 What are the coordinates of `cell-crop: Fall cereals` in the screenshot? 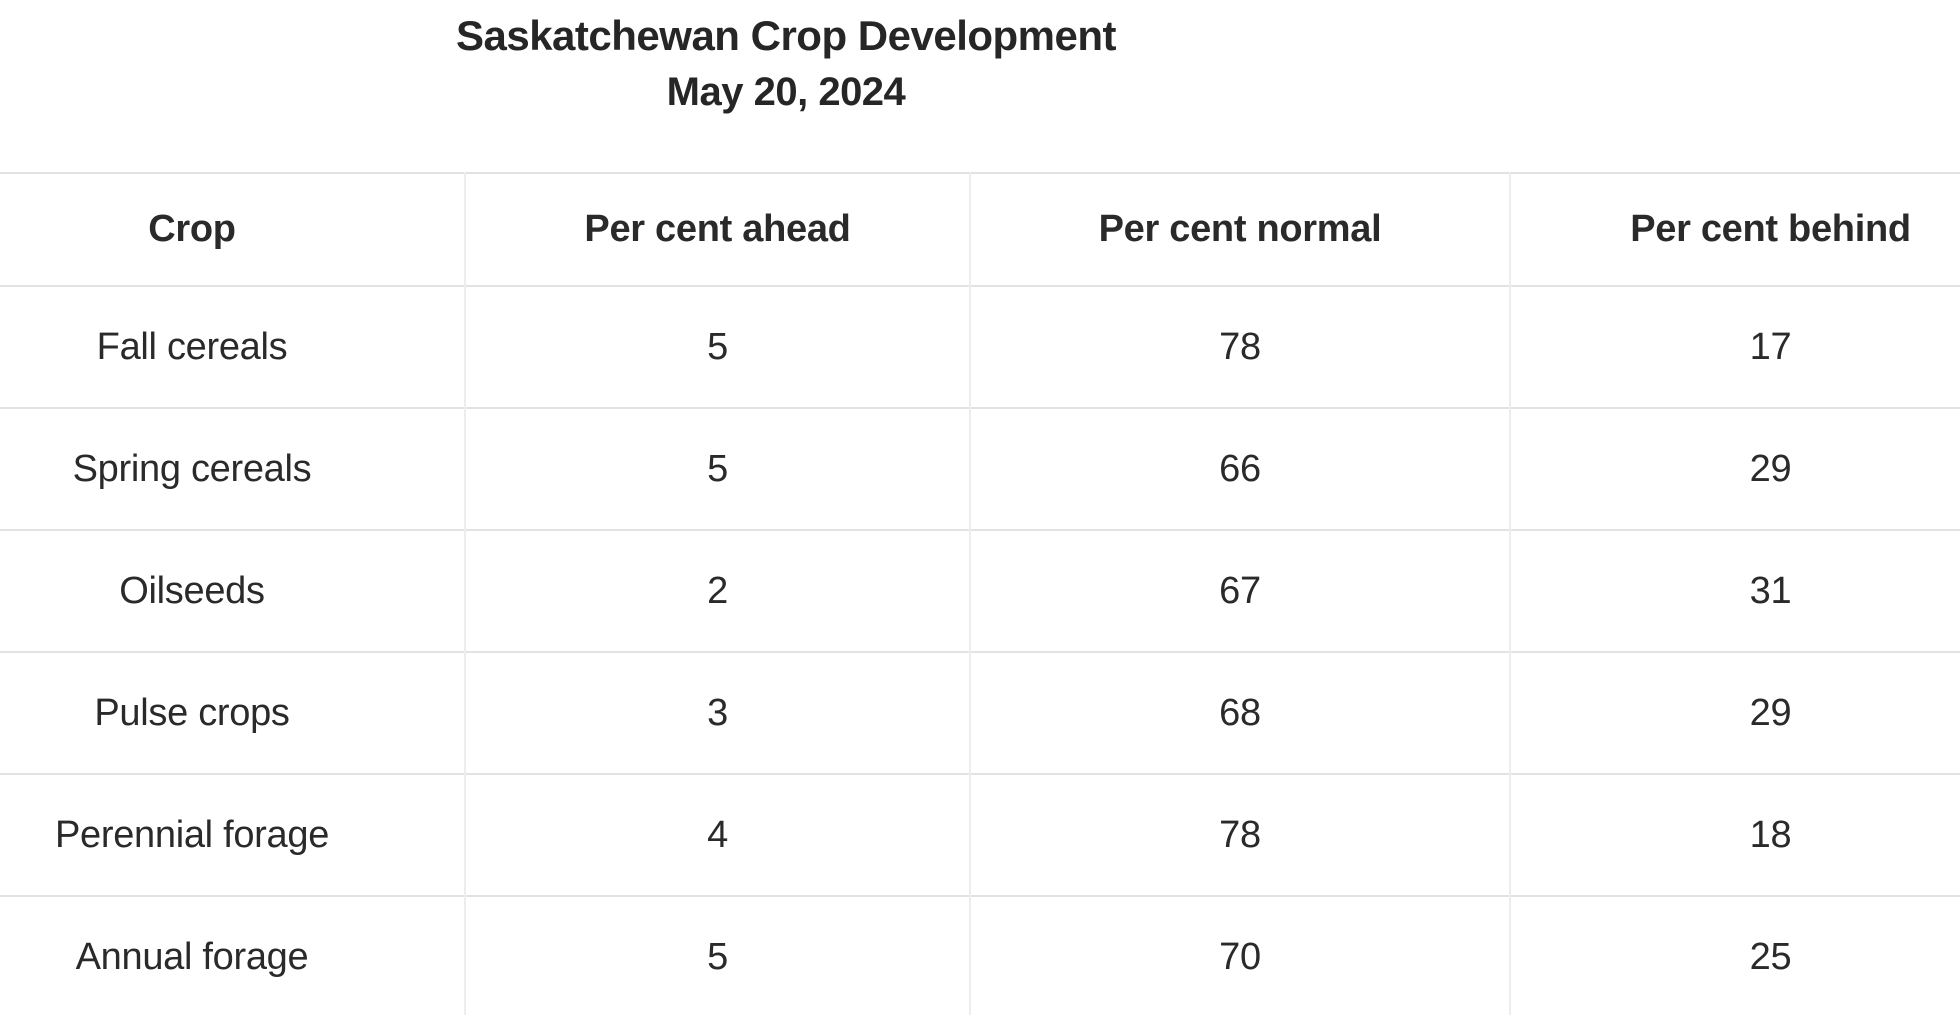 It's located at (232, 347).